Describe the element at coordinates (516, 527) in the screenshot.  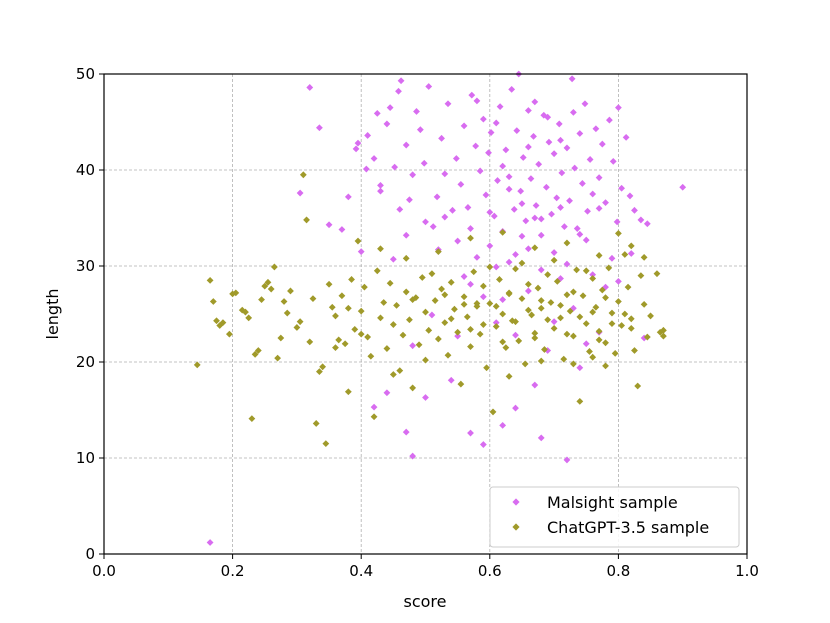
I see `legend-marker` at that location.